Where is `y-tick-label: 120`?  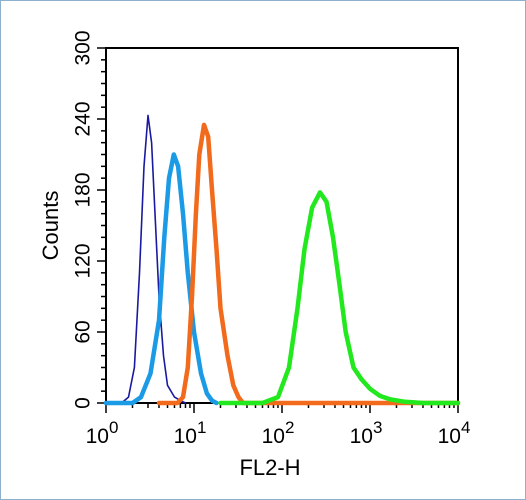 y-tick-label: 120 is located at coordinates (83, 260).